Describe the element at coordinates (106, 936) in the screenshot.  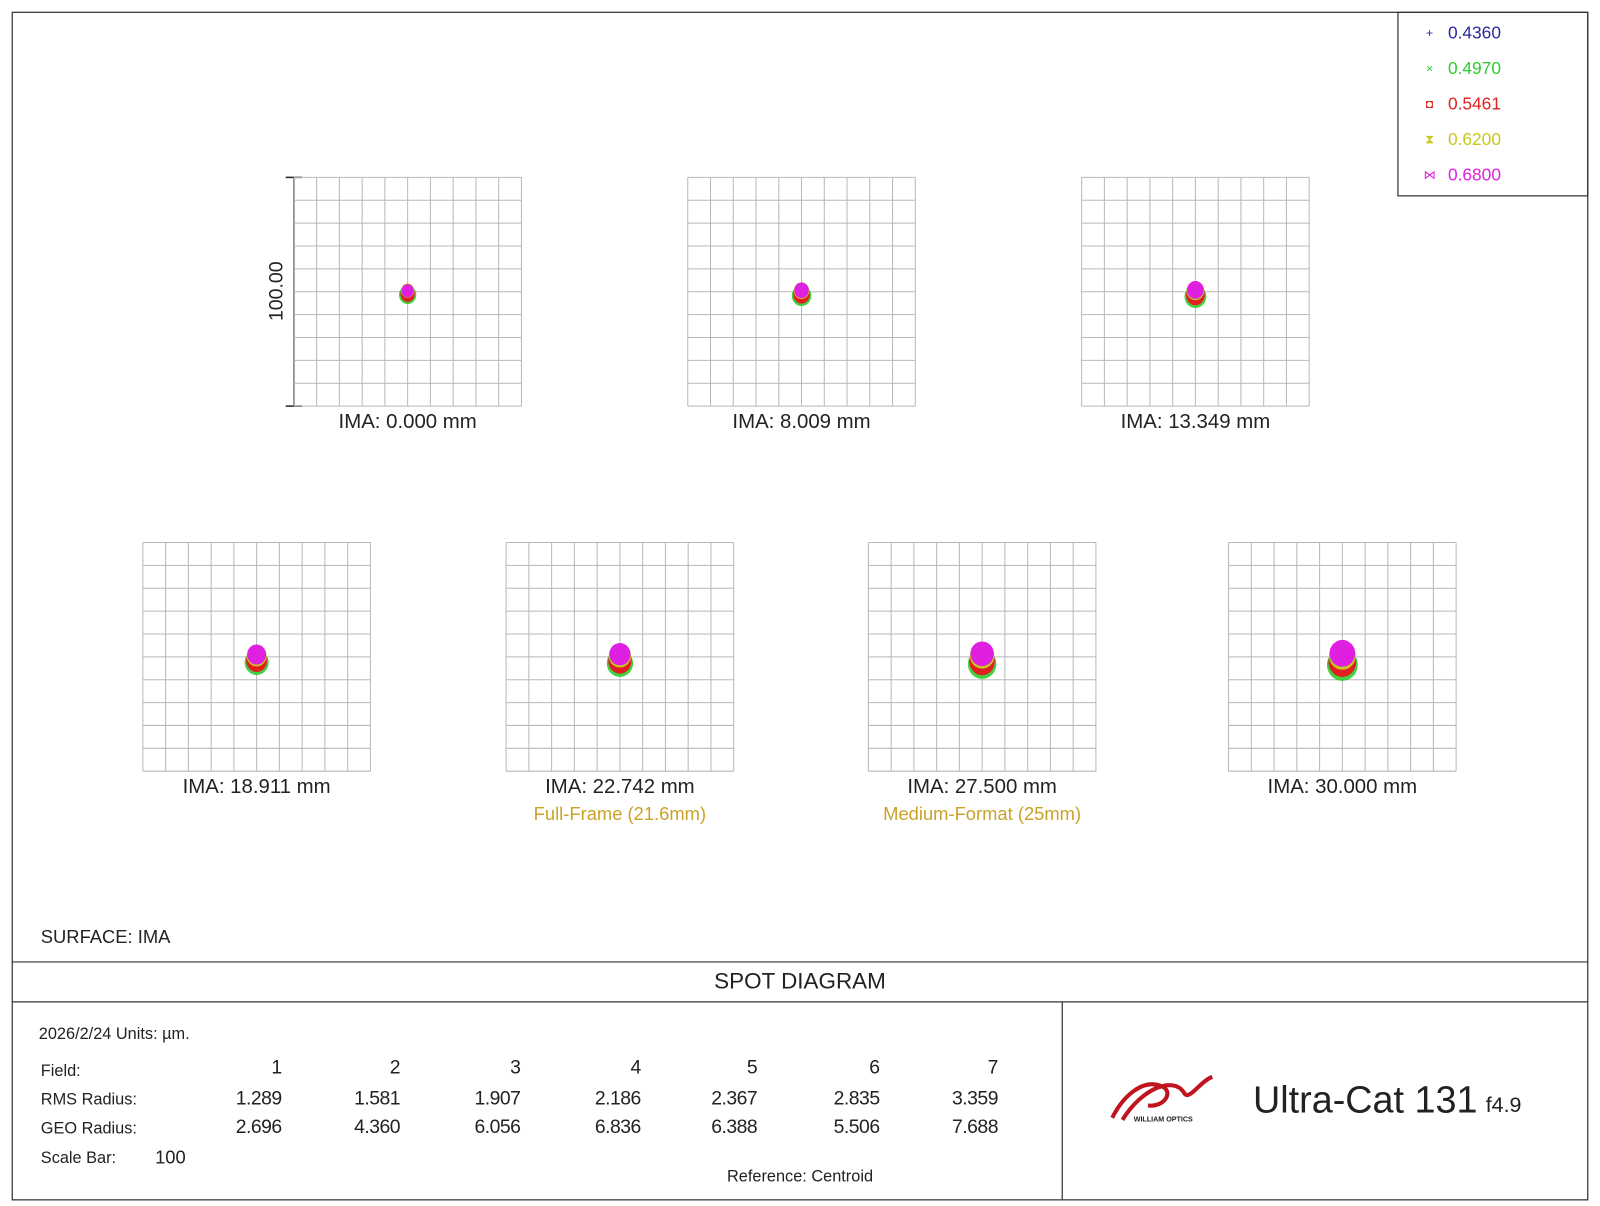
I see `surface-label: SURFACE: IMA` at that location.